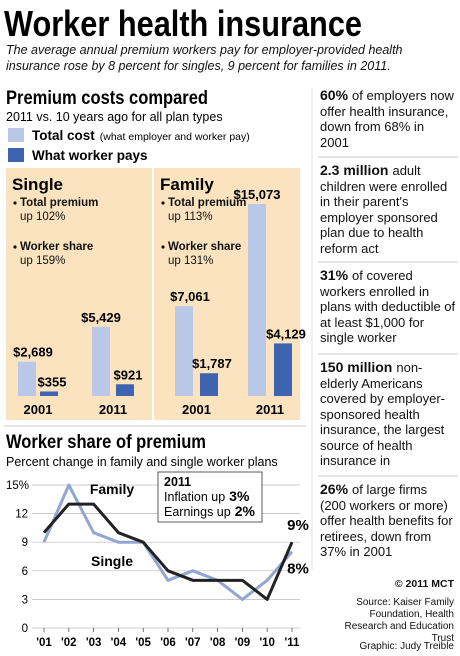 The image size is (460, 656). What do you see at coordinates (193, 643) in the screenshot?
I see `x-tick-label: '07` at bounding box center [193, 643].